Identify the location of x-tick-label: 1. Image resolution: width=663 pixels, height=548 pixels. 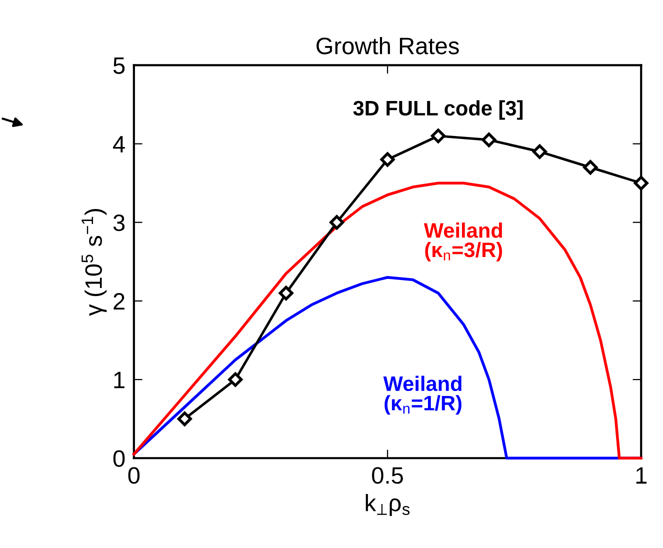
(641, 475).